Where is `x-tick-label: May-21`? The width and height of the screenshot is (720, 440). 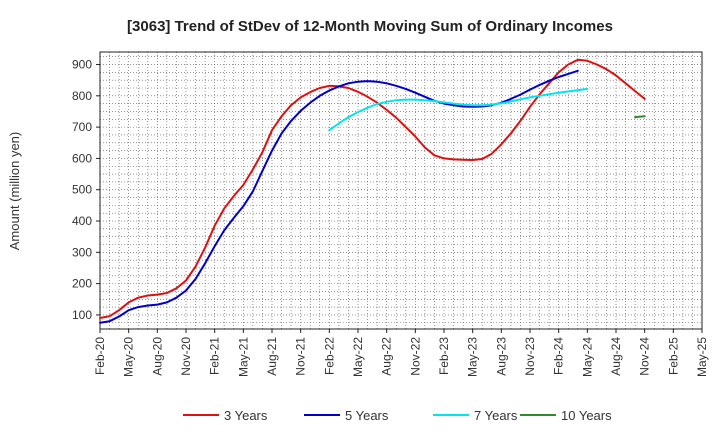 x-tick-label: May-21 is located at coordinates (243, 357).